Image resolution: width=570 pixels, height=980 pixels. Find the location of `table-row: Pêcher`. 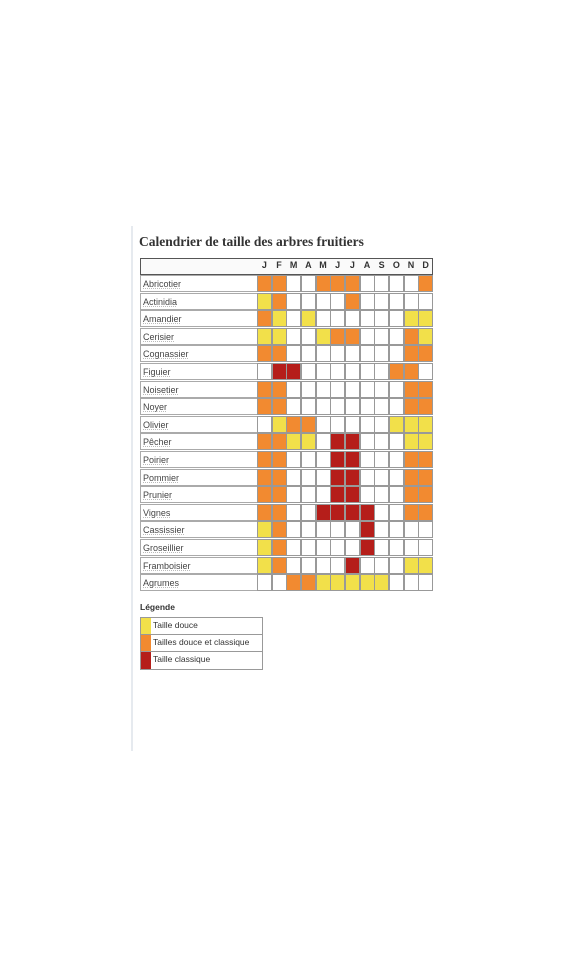

table-row: Pêcher is located at coordinates (287, 442).